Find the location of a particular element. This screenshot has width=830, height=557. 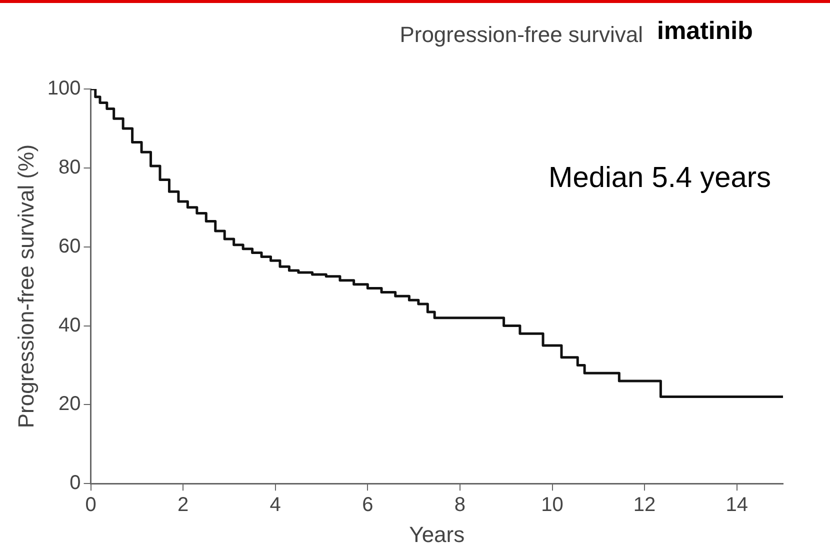

y-tick-label: 60 is located at coordinates (69, 246).